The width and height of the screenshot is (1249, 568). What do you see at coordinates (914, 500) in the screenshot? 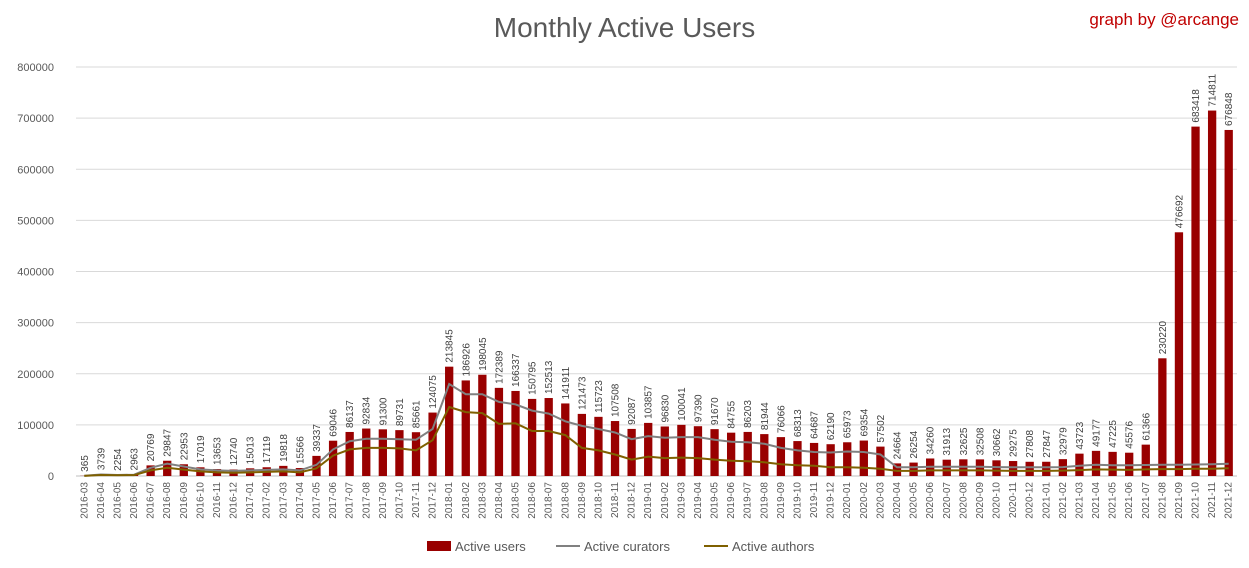
I see `x-tick-label: 2020-05` at bounding box center [914, 500].